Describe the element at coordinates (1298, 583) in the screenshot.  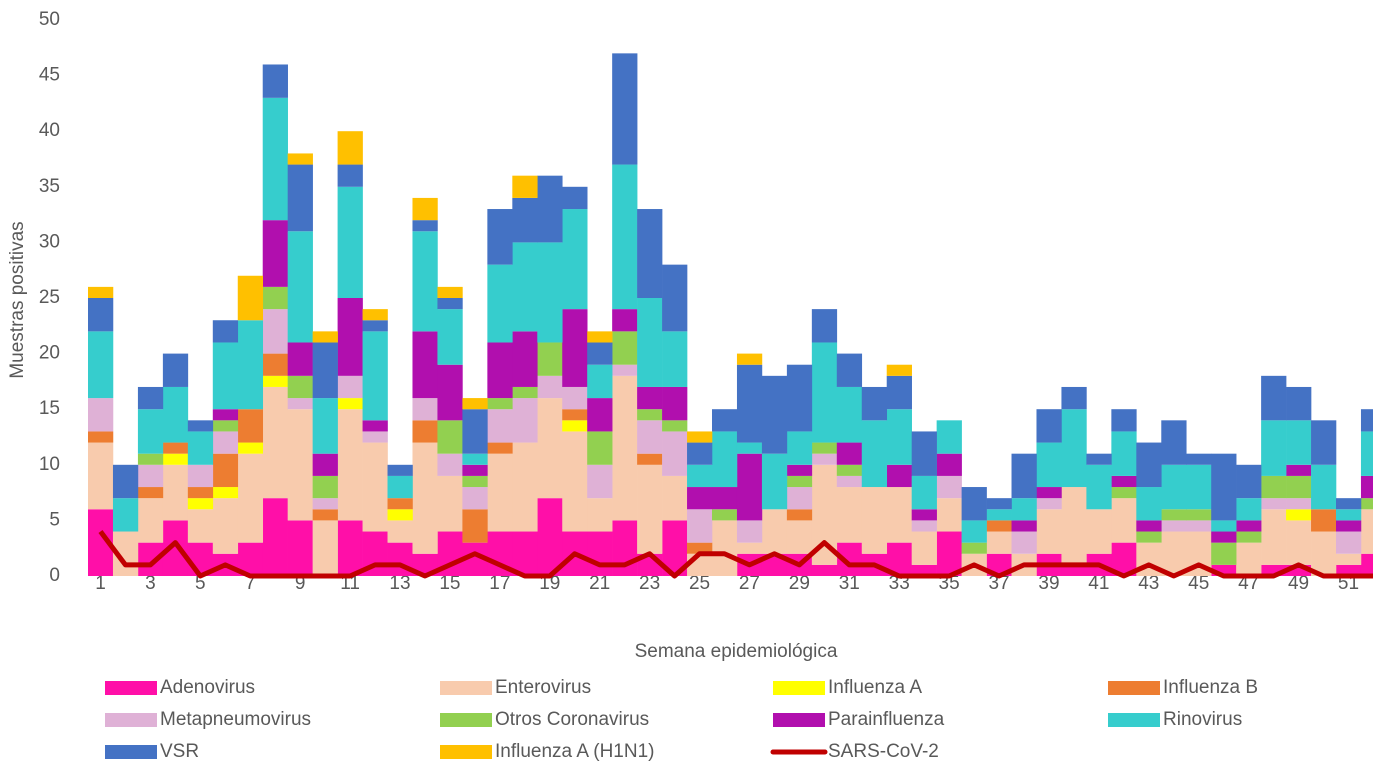
I see `x-tick-label: 49` at that location.